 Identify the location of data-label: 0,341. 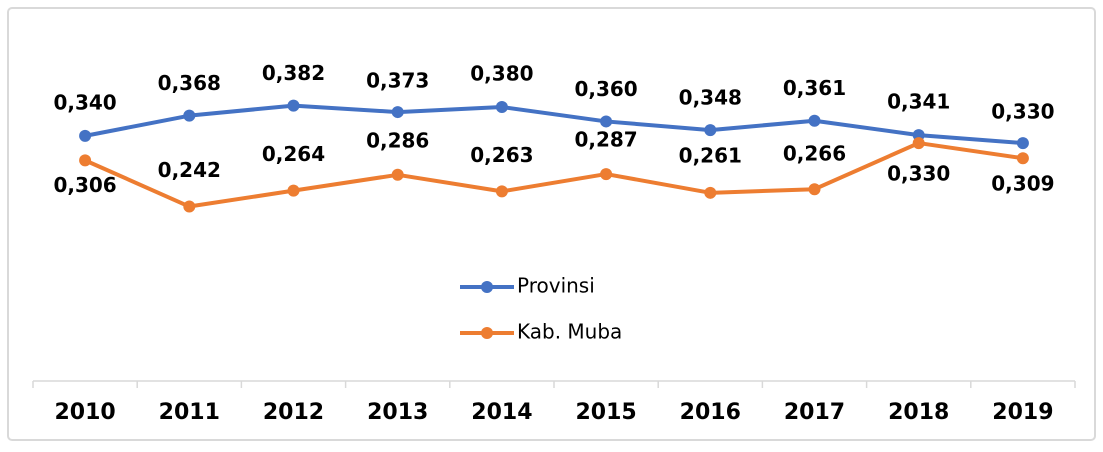
(918, 102).